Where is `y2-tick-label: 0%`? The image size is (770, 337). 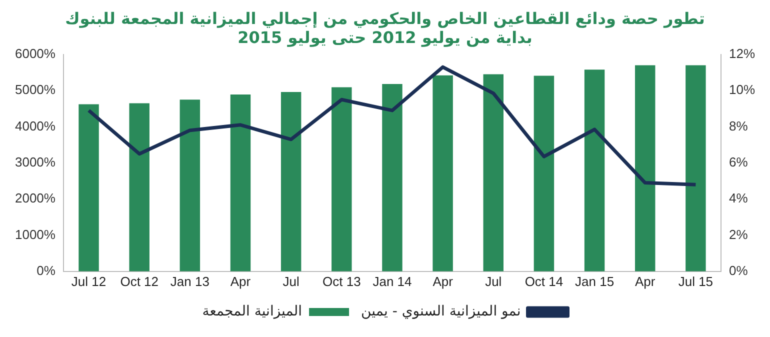
y2-tick-label: 0% is located at coordinates (738, 270).